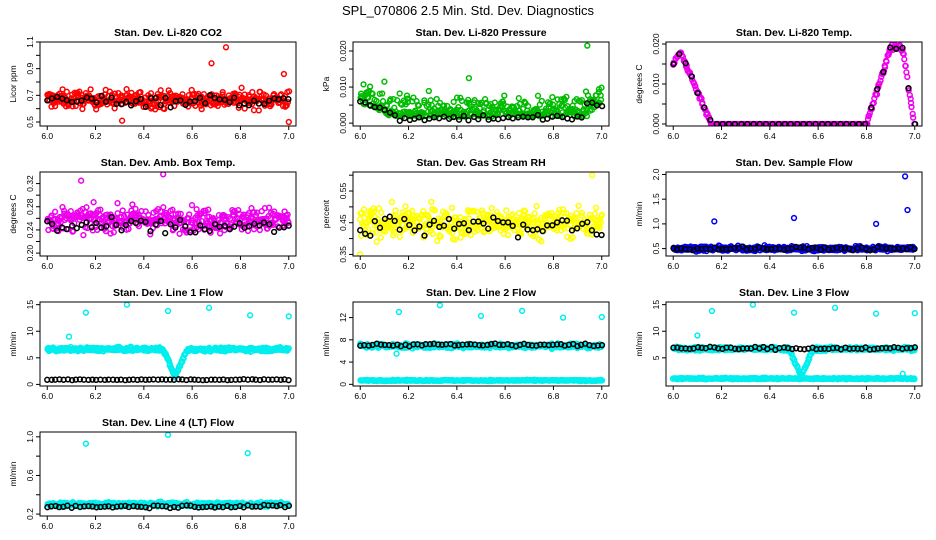 Image resolution: width=936 pixels, height=540 pixels. What do you see at coordinates (602, 380) in the screenshot?
I see `data-point-line2-s1` at bounding box center [602, 380].